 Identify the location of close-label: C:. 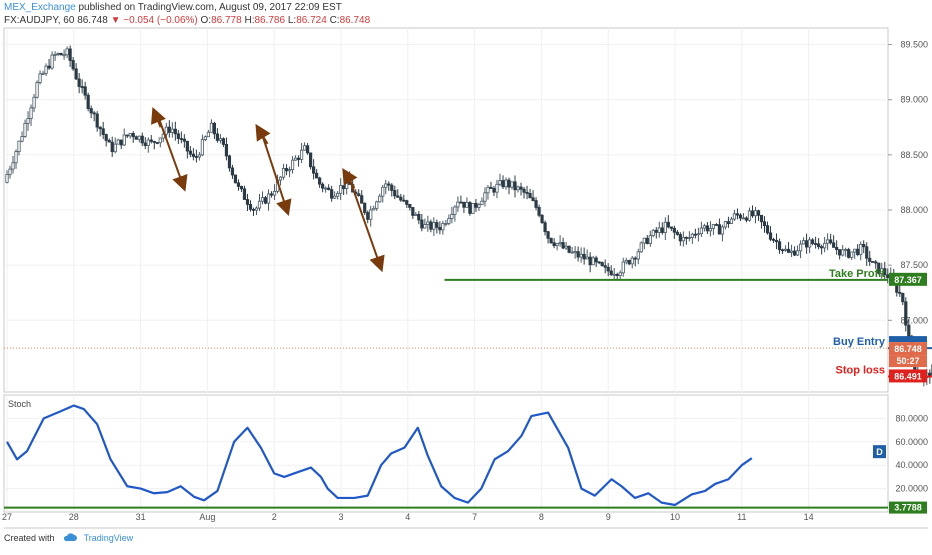
(335, 20).